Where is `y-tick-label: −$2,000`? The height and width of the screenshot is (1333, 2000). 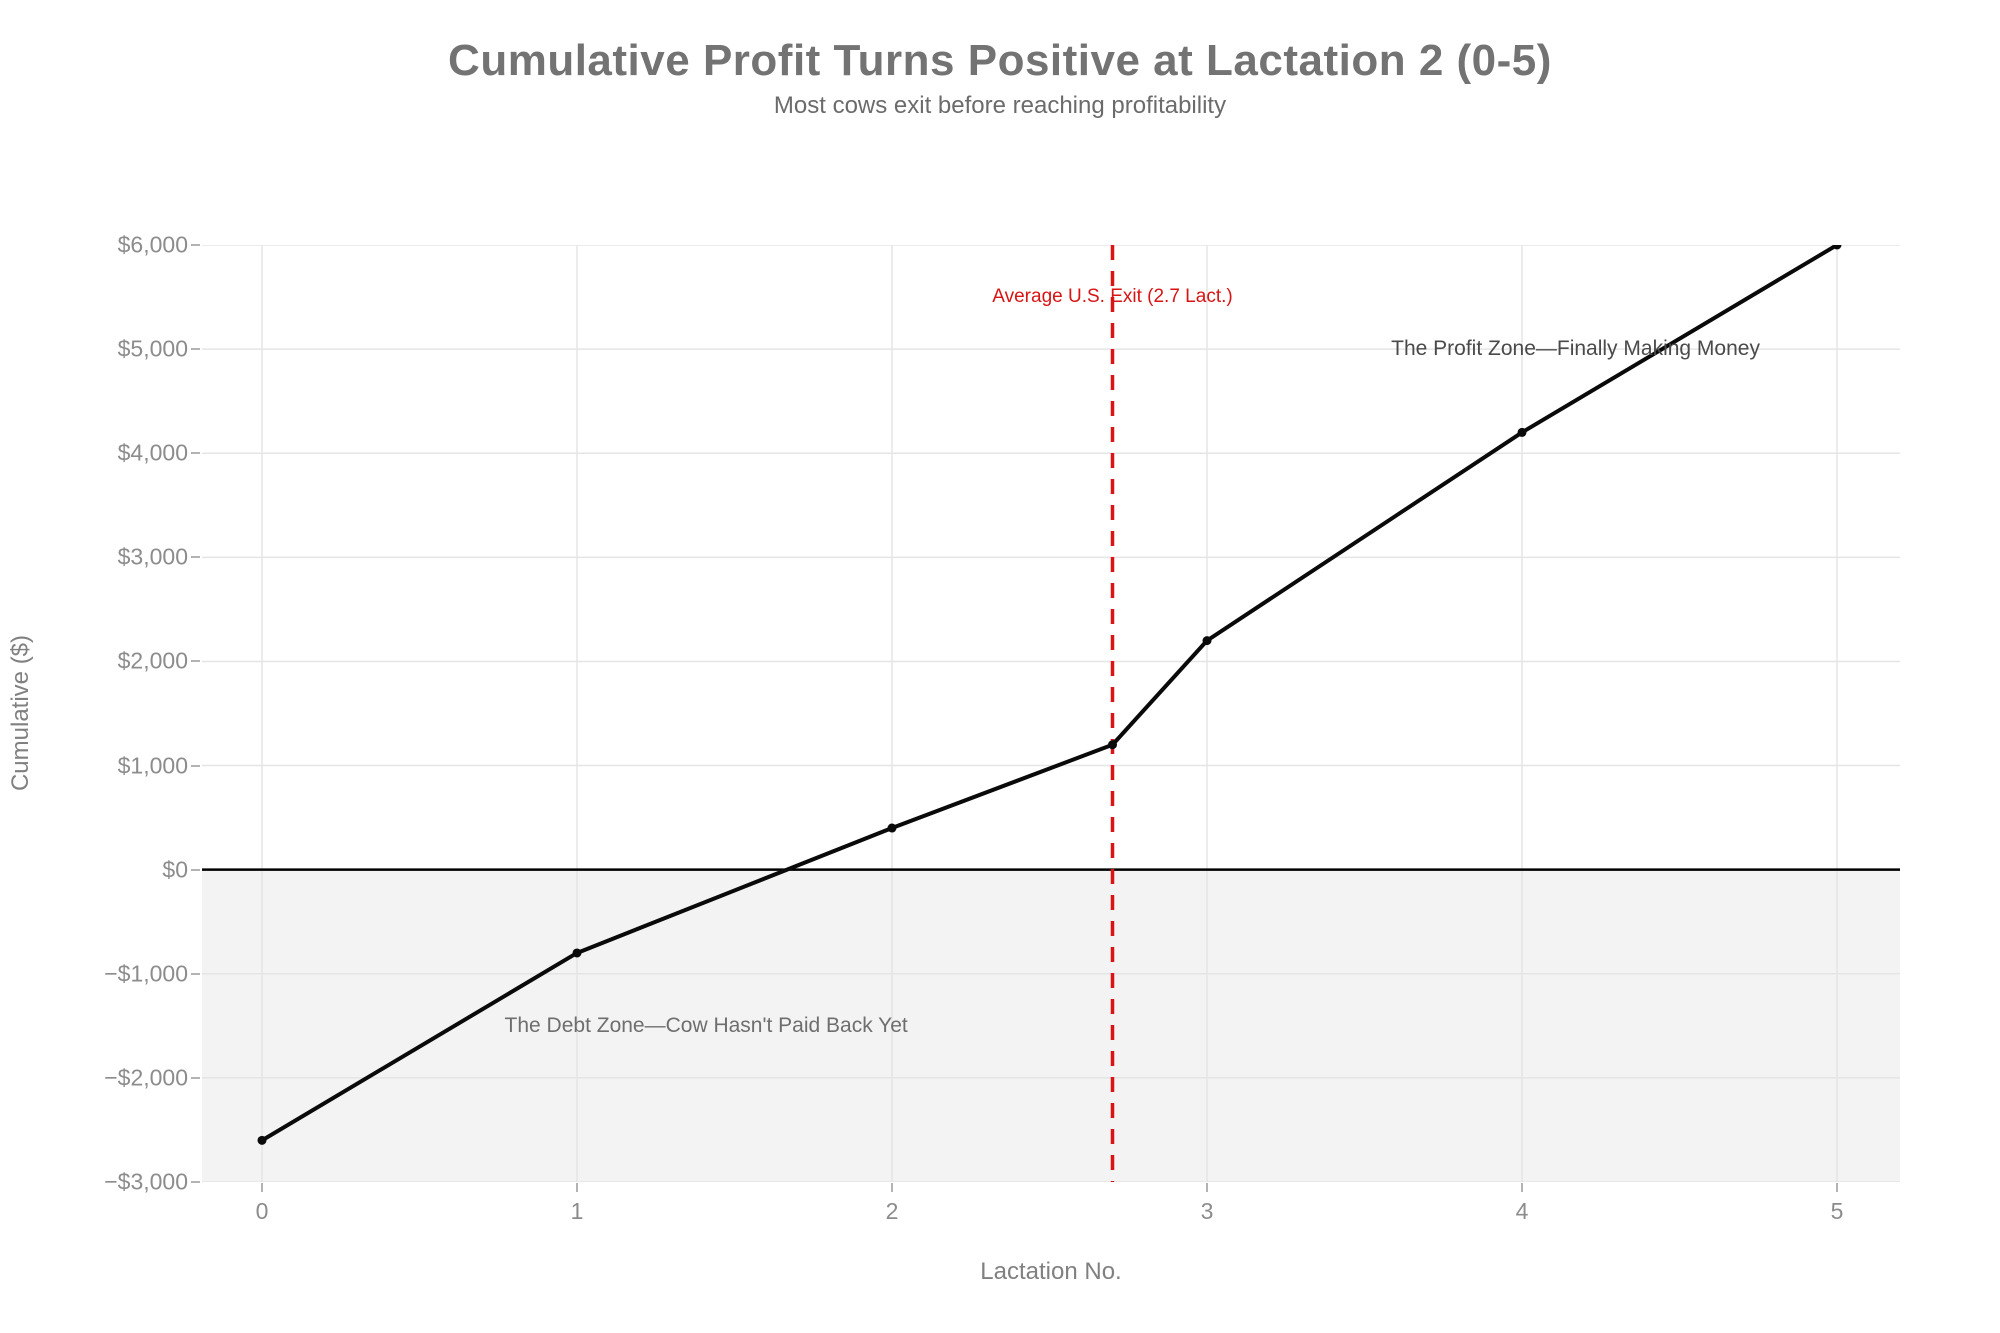
y-tick-label: −$2,000 is located at coordinates (146, 1077).